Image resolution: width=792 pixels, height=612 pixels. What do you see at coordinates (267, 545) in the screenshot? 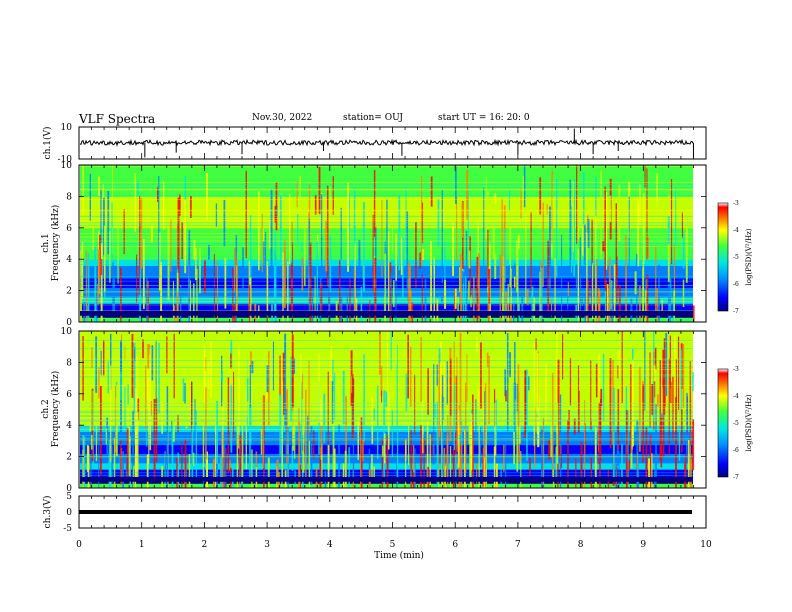
I see `x-tick-label: 3` at bounding box center [267, 545].